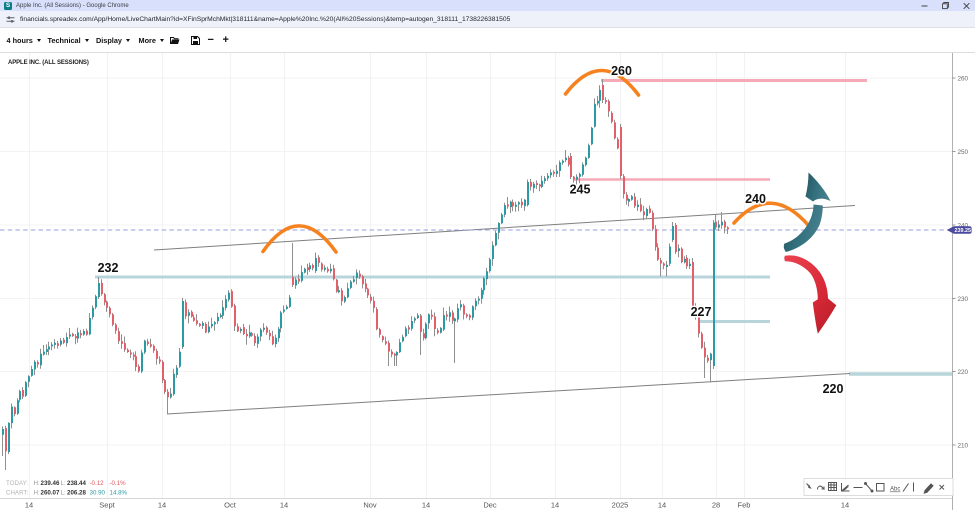 The width and height of the screenshot is (975, 523). Describe the element at coordinates (76, 483) in the screenshot. I see `svg-text: 238.44` at that location.